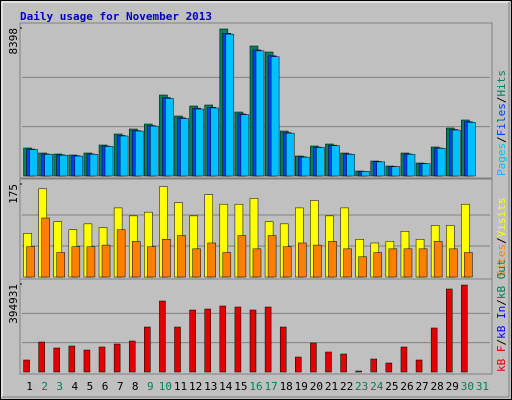 This screenshot has width=512, height=400. Describe the element at coordinates (180, 386) in the screenshot. I see `x-tick-label: 11` at that location.